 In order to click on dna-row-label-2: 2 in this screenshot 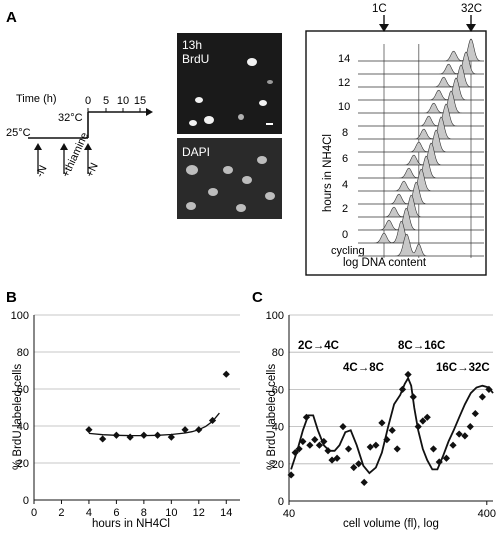, I will do `click(345, 209)`.